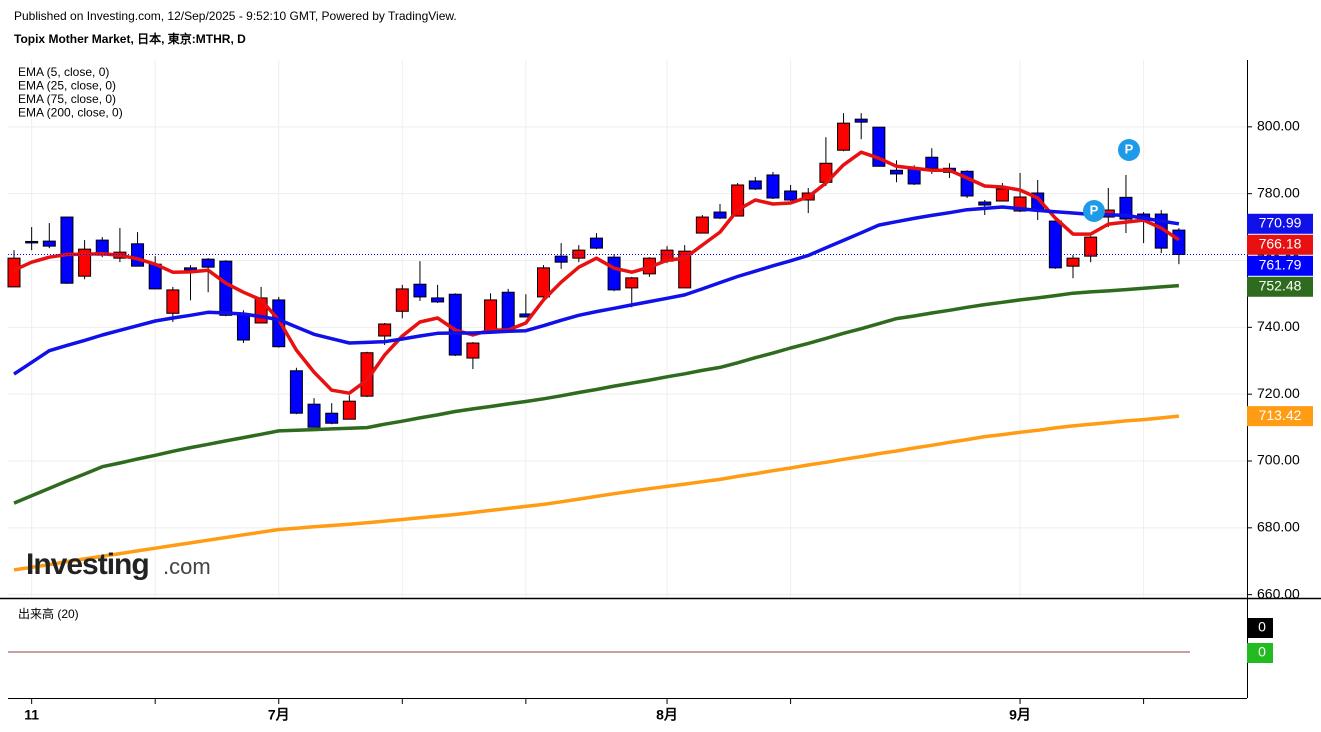 The image size is (1321, 732). What do you see at coordinates (1278, 192) in the screenshot?
I see `y-tick-label: 780.00` at bounding box center [1278, 192].